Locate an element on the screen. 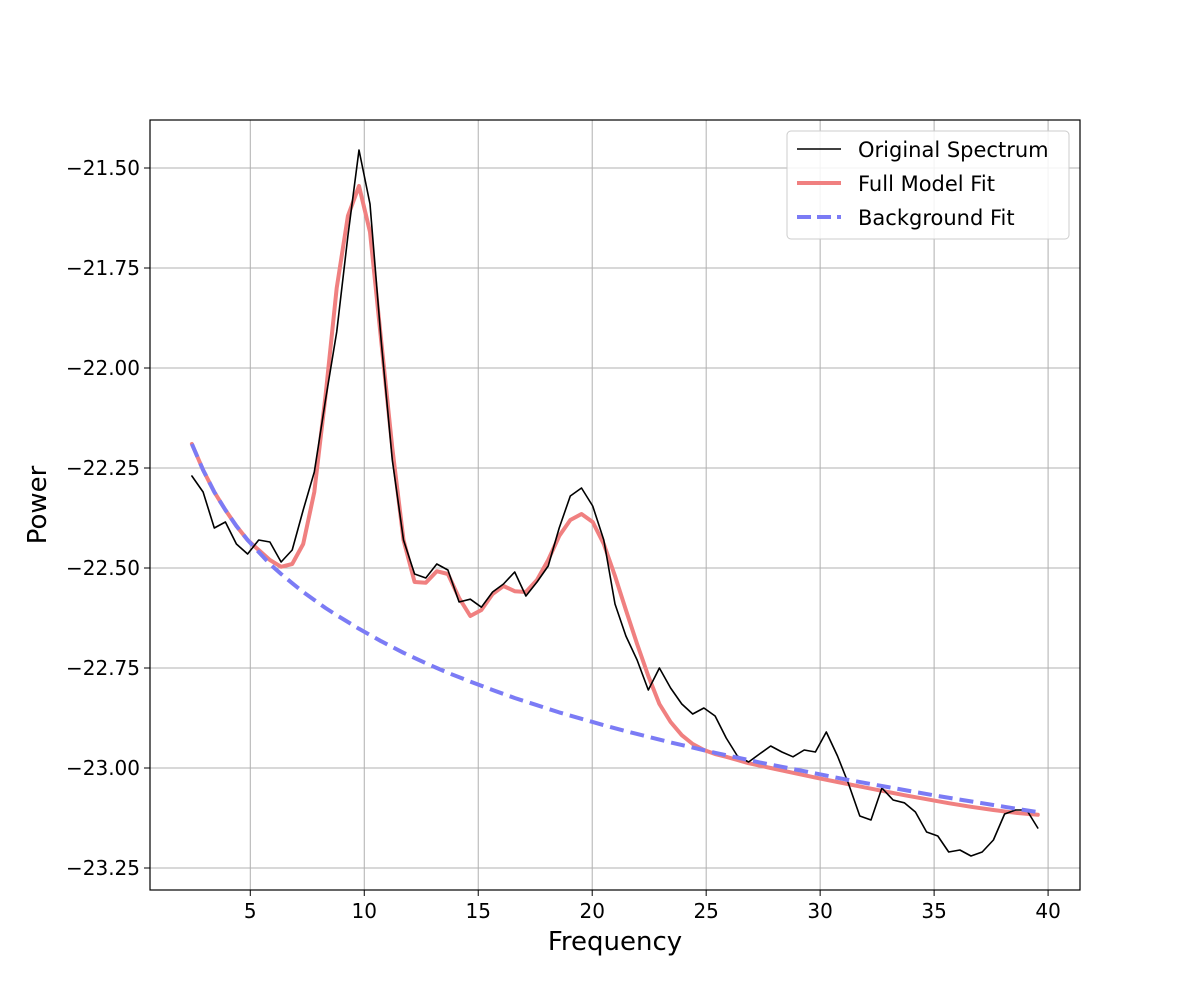 The image size is (1200, 1000). x-tick-label: 30 is located at coordinates (819, 911).